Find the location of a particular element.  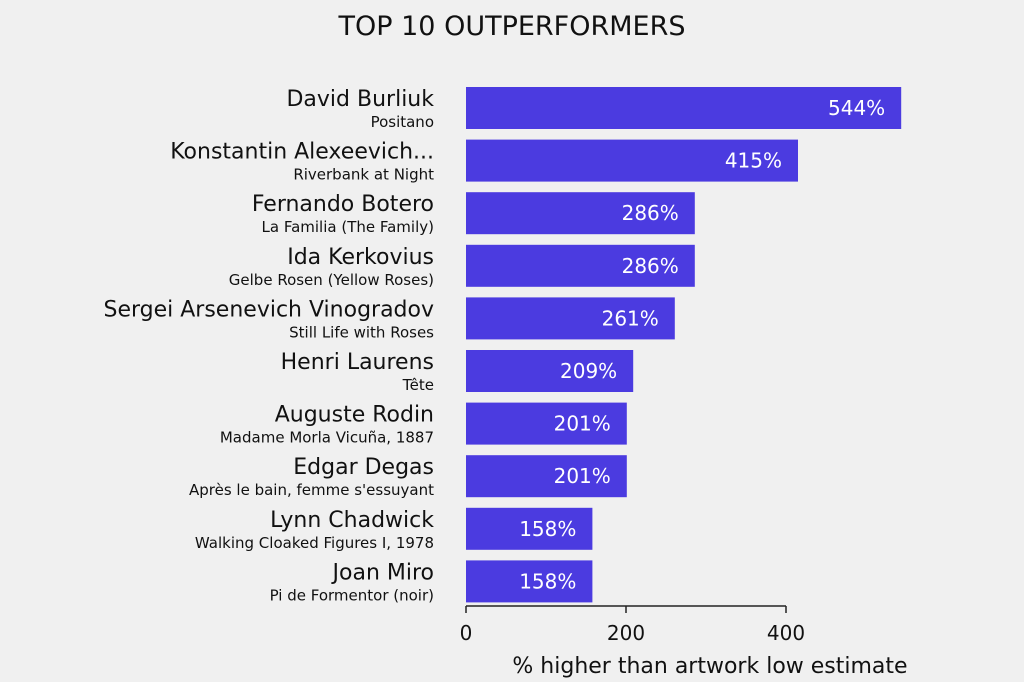

category-work-label-3: Gelbe Rosen (Yellow Roses) is located at coordinates (331, 280).